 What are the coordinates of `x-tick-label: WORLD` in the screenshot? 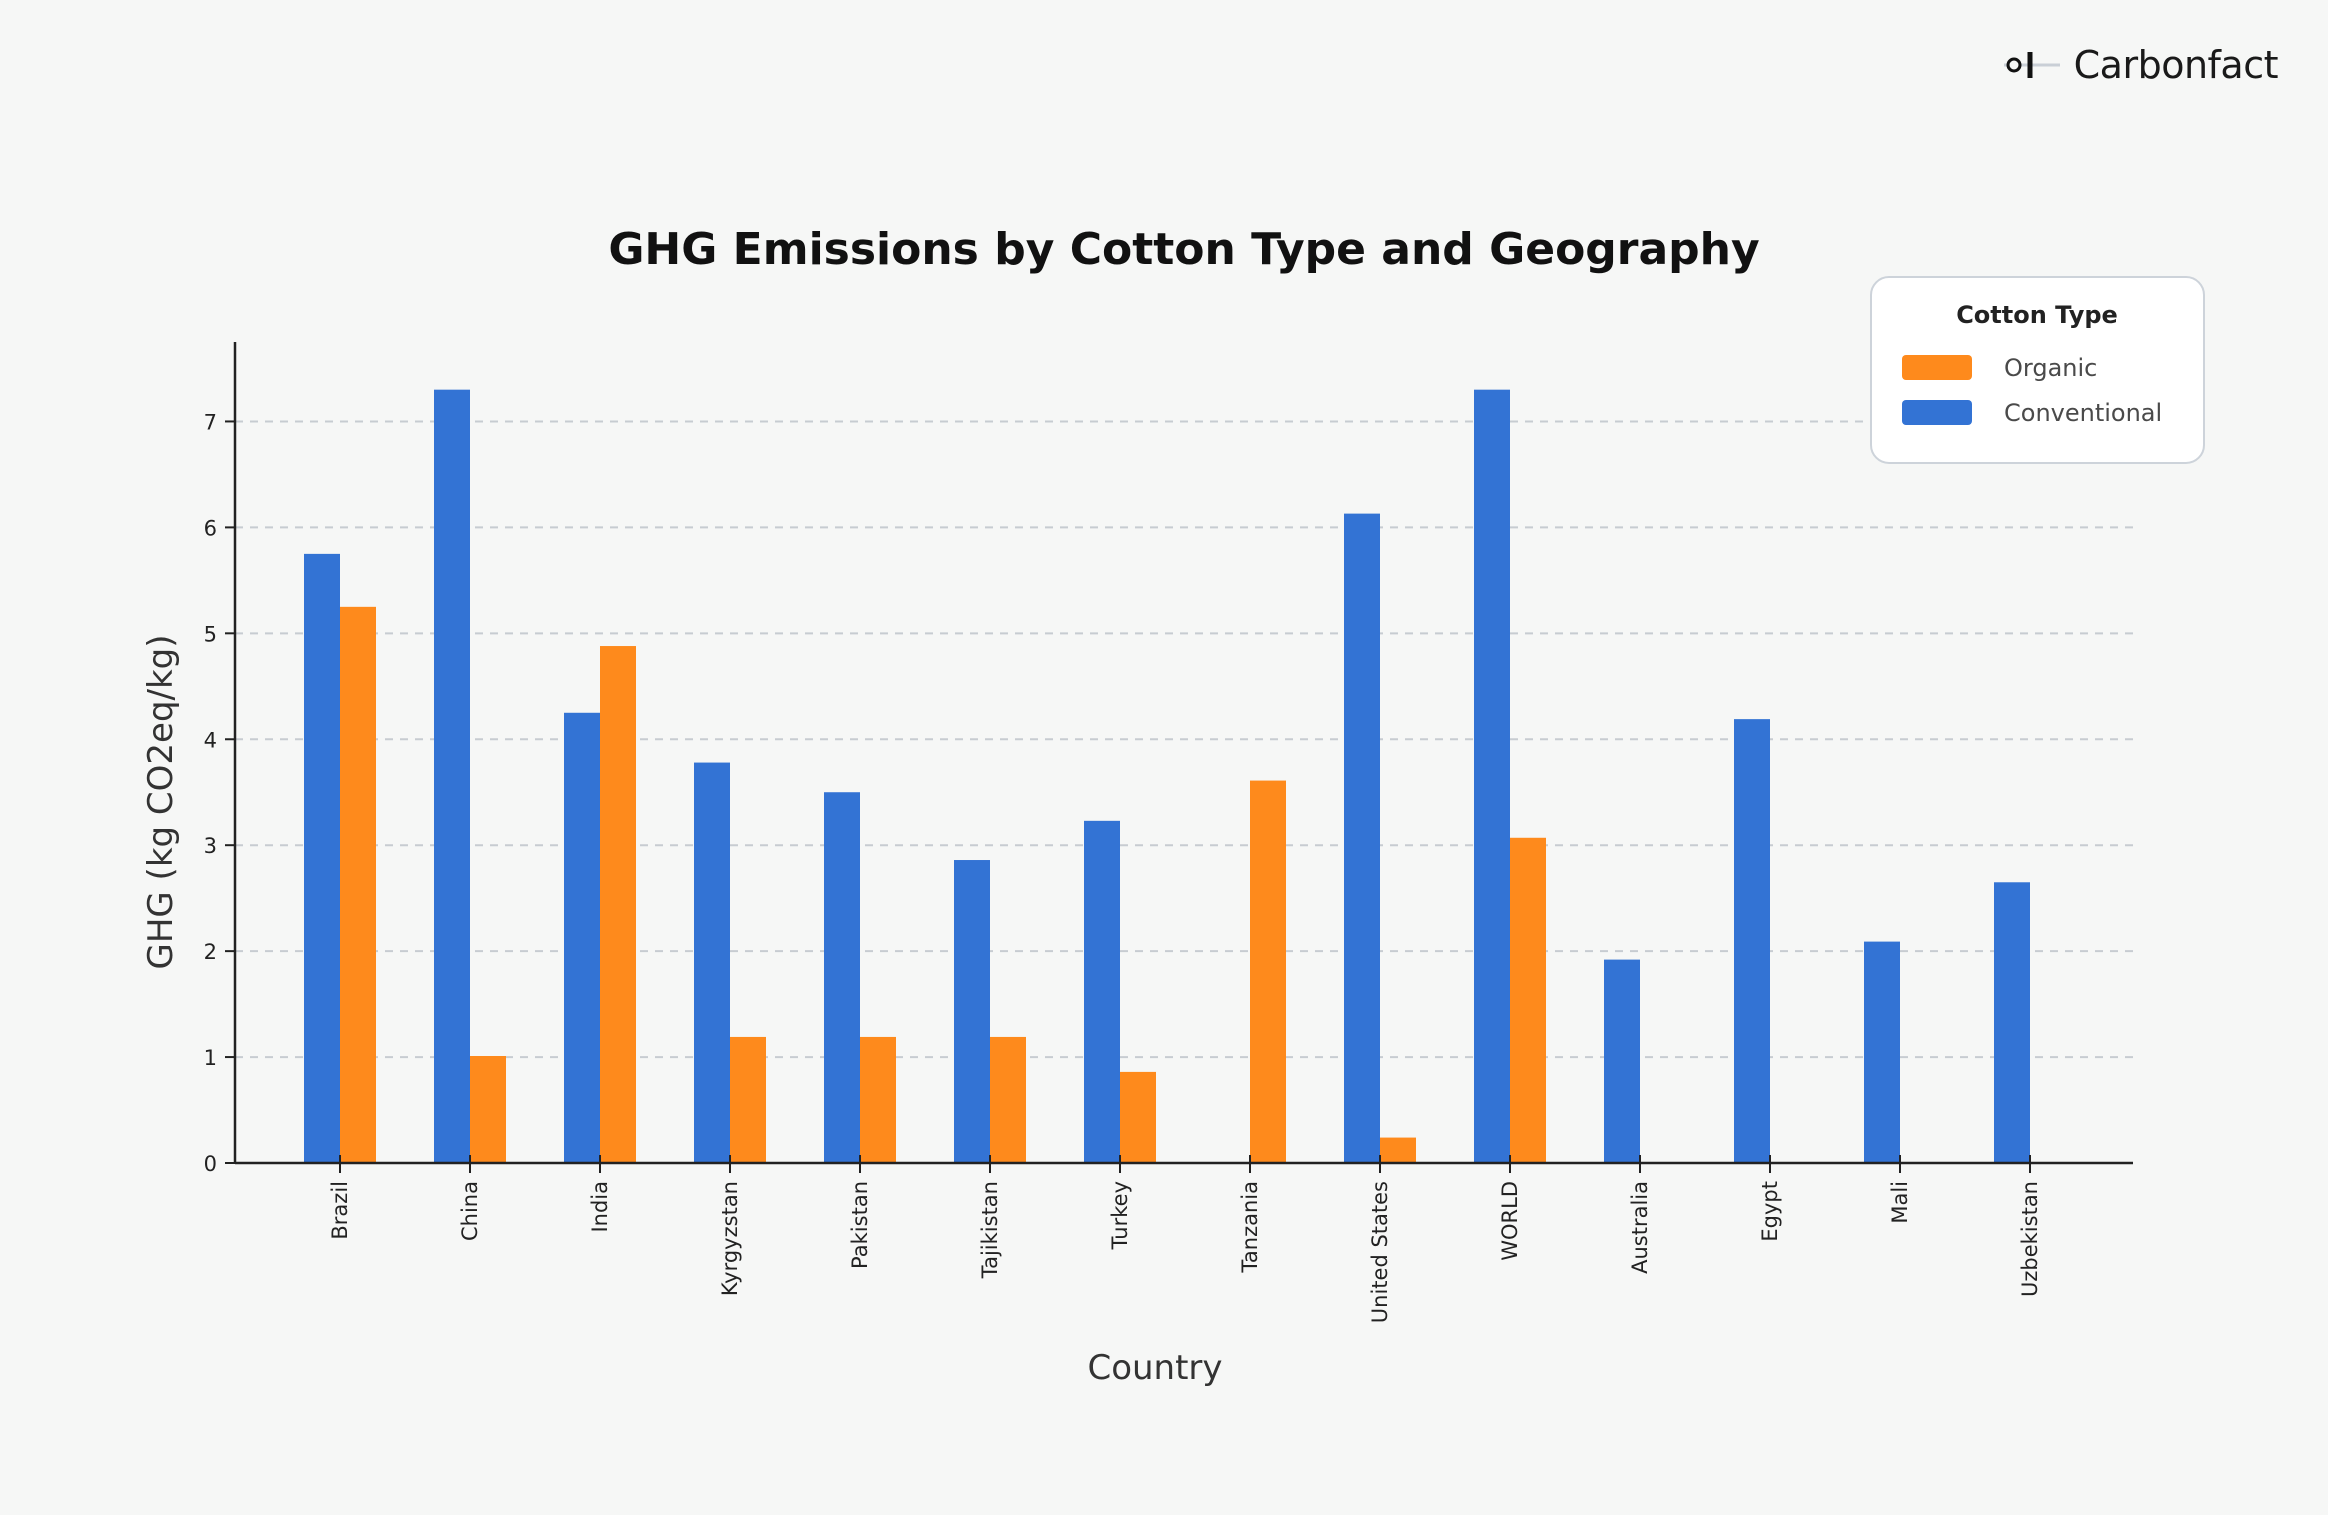 It's located at (1510, 1221).